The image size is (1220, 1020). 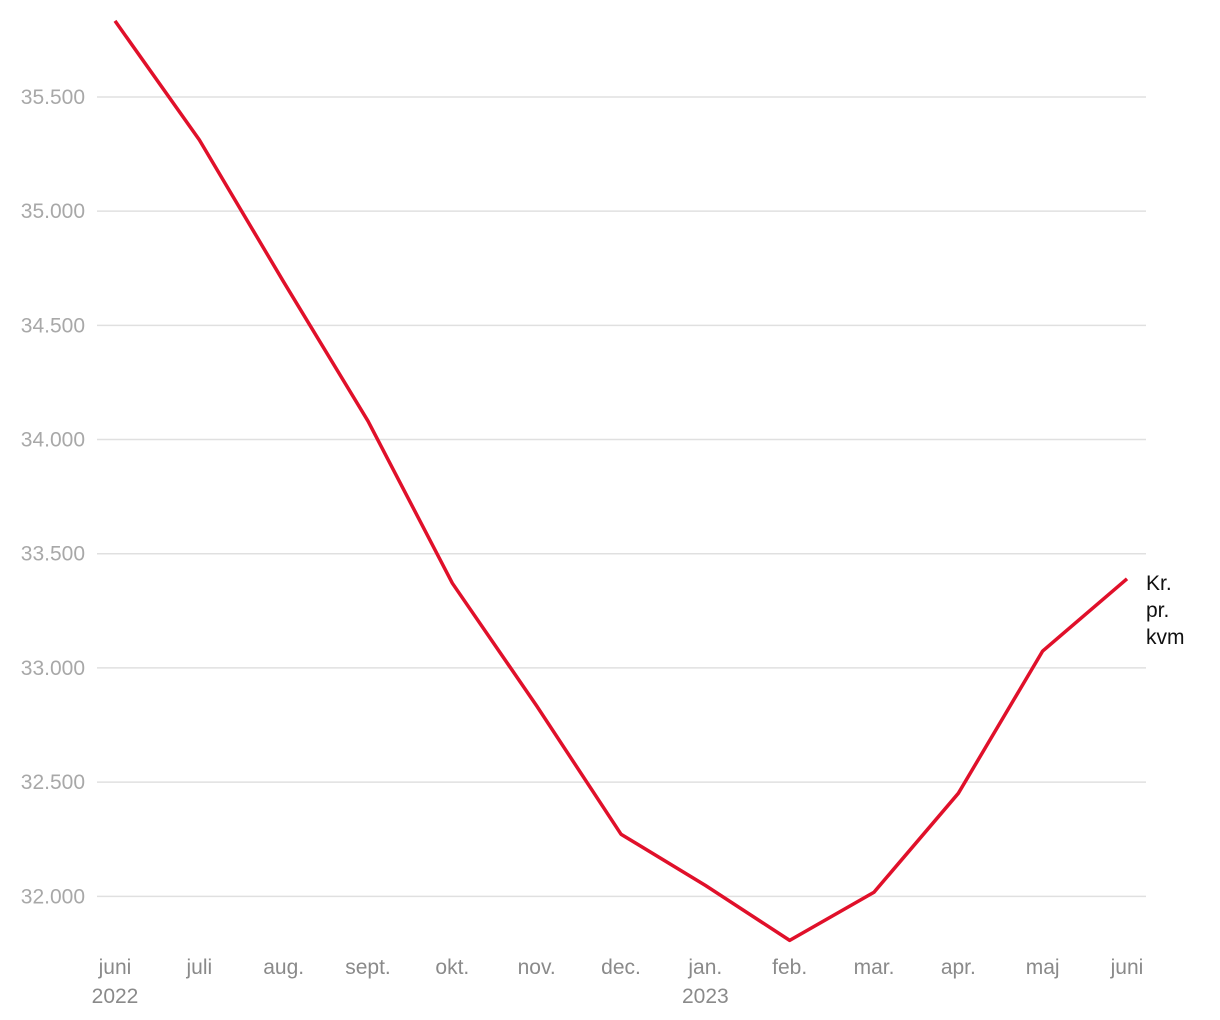 I want to click on y-tick-label: 34.000, so click(x=53, y=440).